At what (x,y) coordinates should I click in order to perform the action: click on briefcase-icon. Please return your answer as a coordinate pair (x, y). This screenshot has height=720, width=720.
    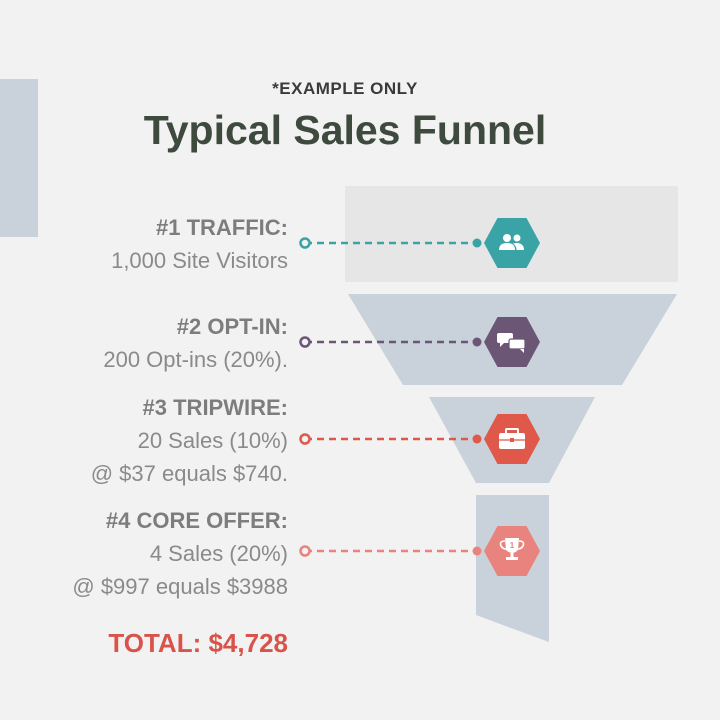
    Looking at the image, I should click on (512, 438).